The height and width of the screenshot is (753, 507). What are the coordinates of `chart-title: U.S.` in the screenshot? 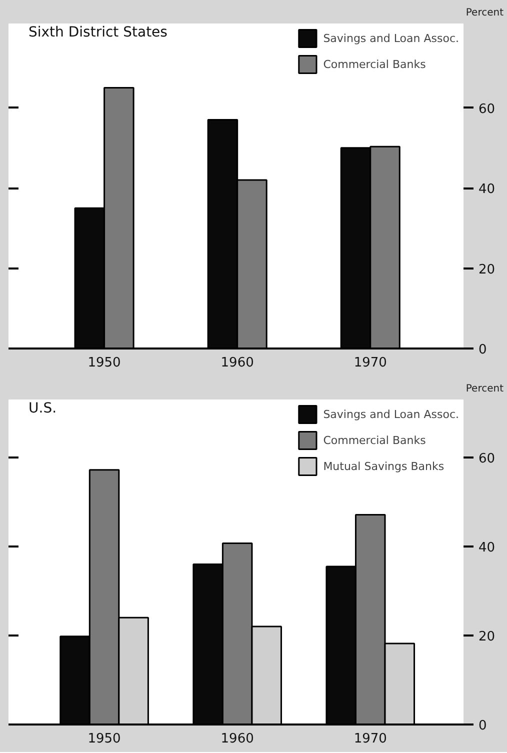 It's located at (42, 408).